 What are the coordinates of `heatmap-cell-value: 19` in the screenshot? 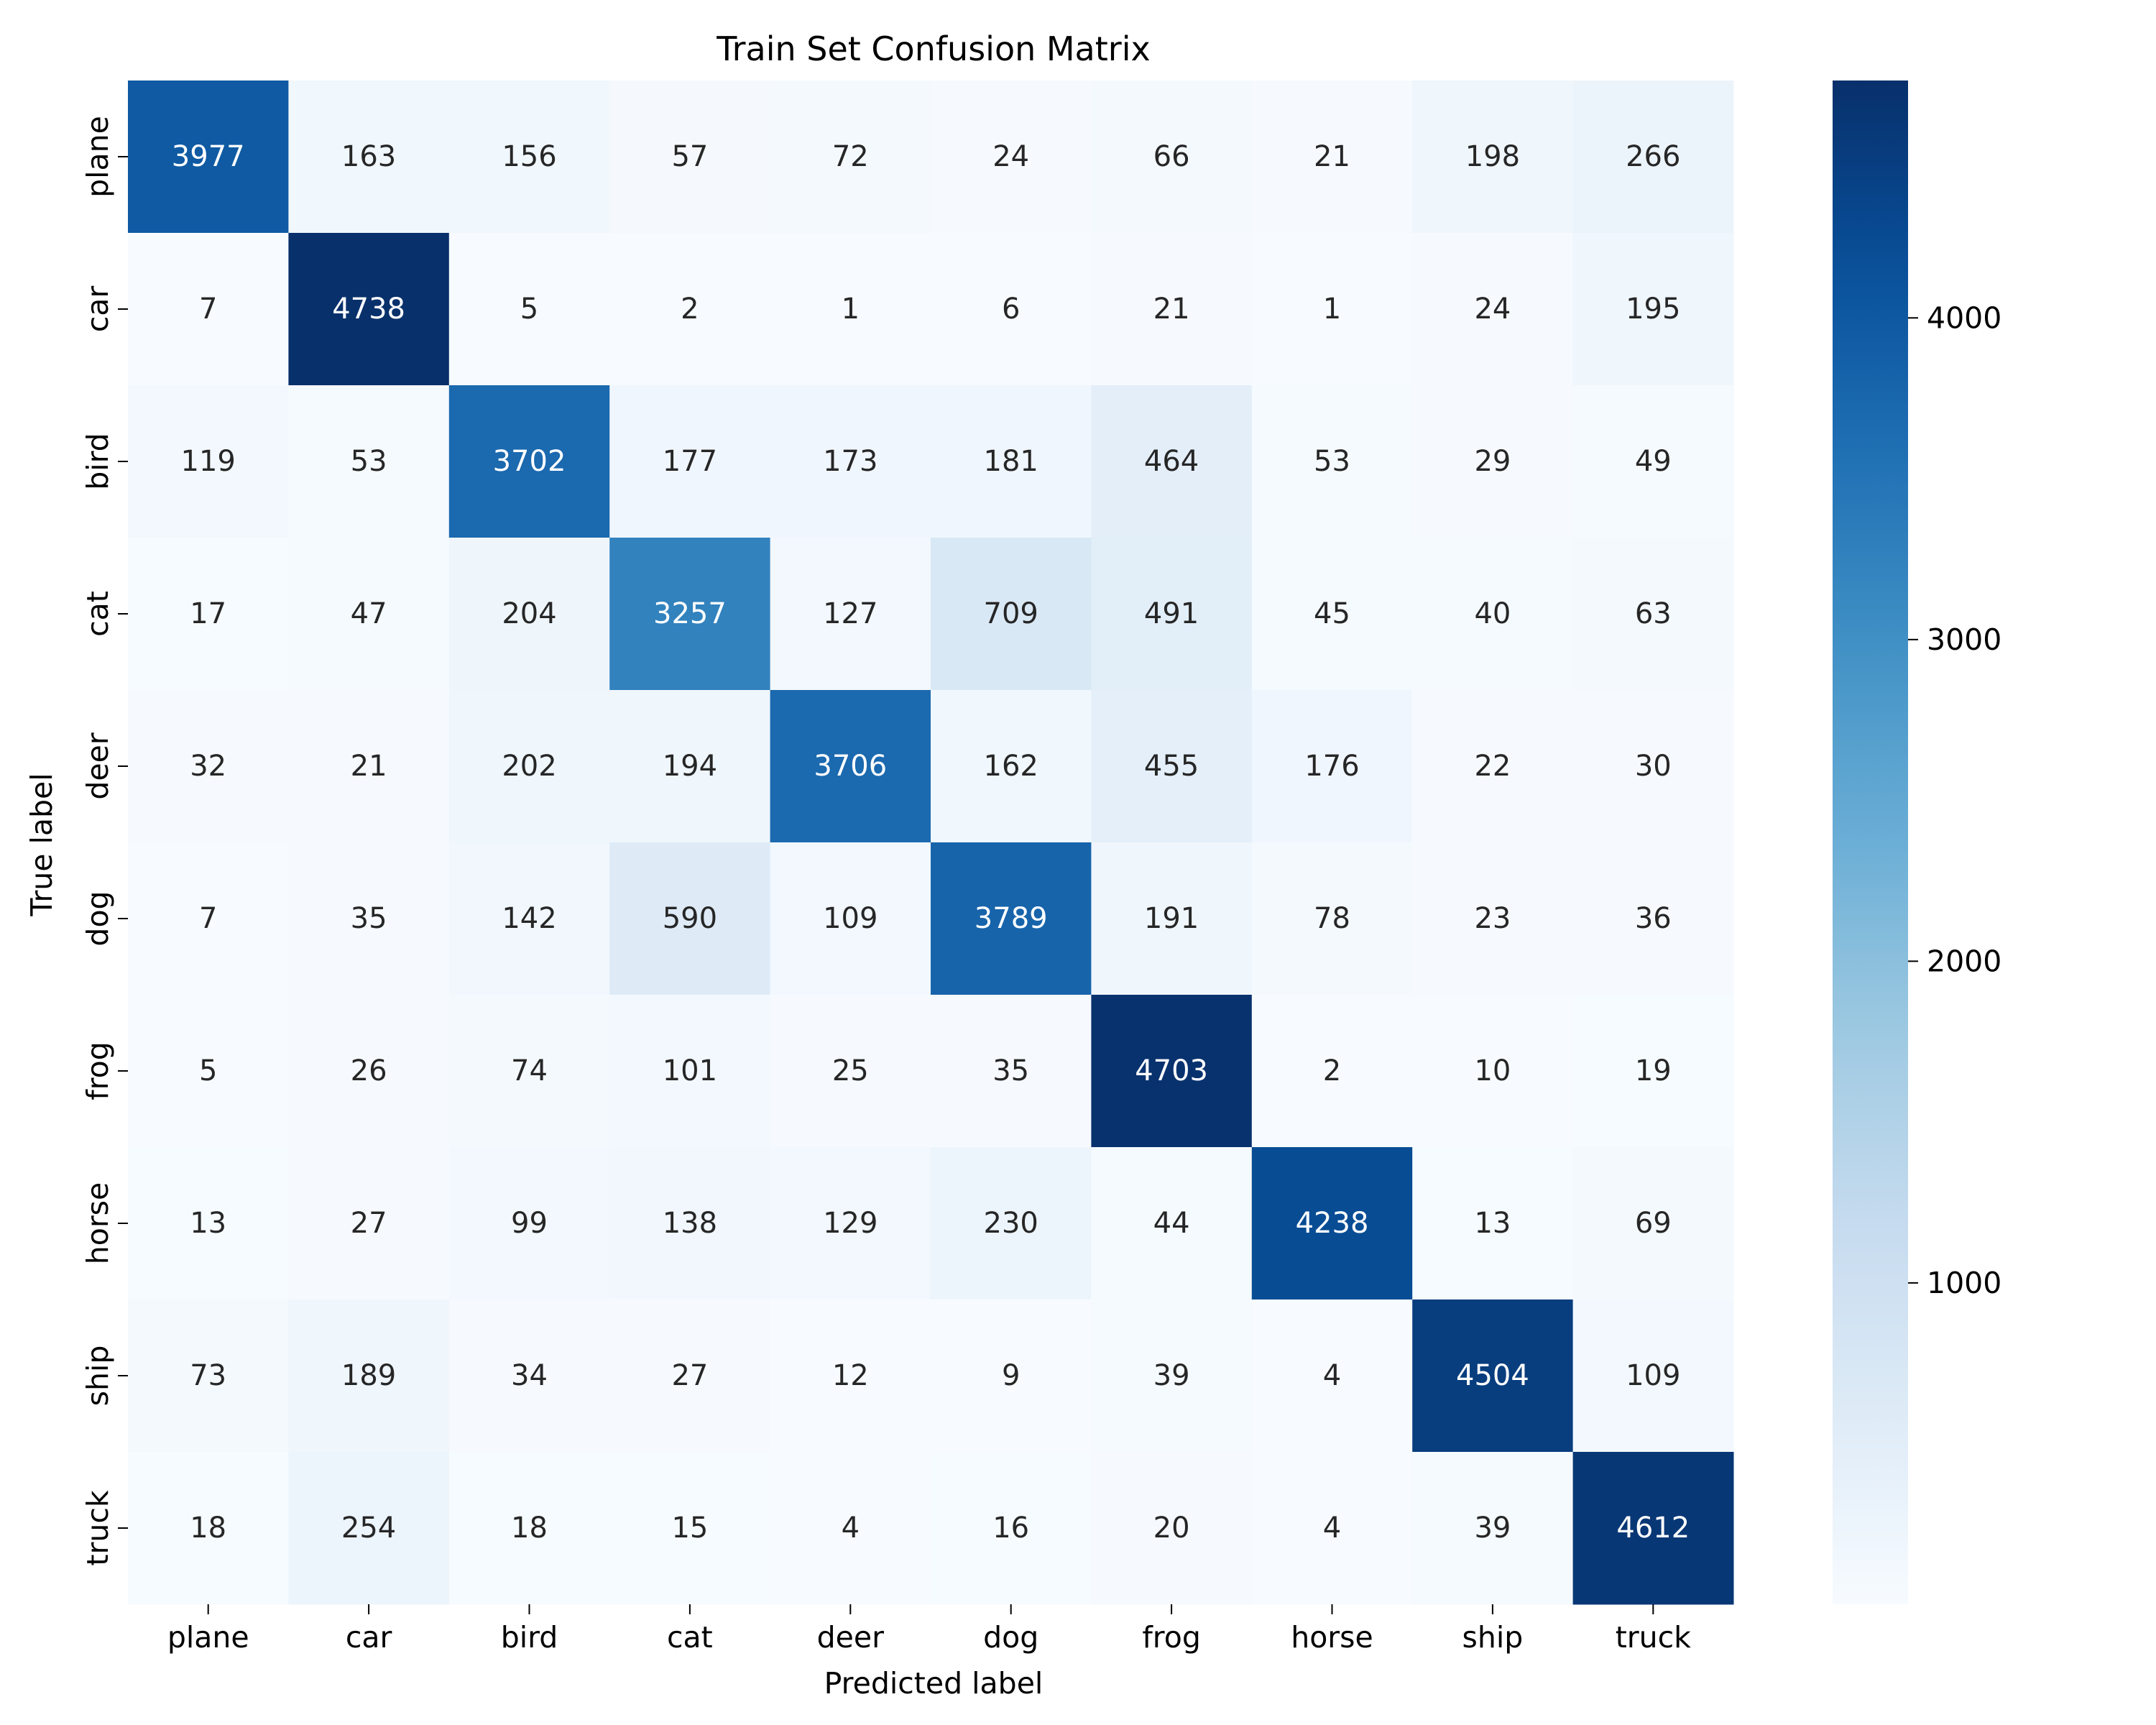 It's located at (1653, 1070).